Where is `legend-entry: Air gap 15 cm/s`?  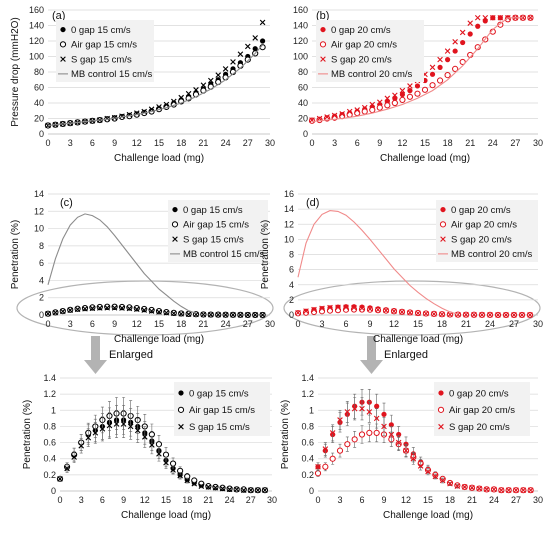
legend-entry: Air gap 15 cm/s is located at coordinates (222, 410).